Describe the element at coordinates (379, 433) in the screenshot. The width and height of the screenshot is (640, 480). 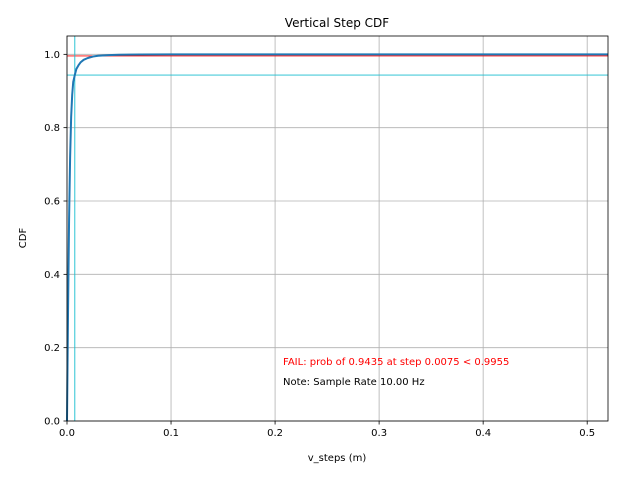
I see `x-tick-label: 0.3` at that location.